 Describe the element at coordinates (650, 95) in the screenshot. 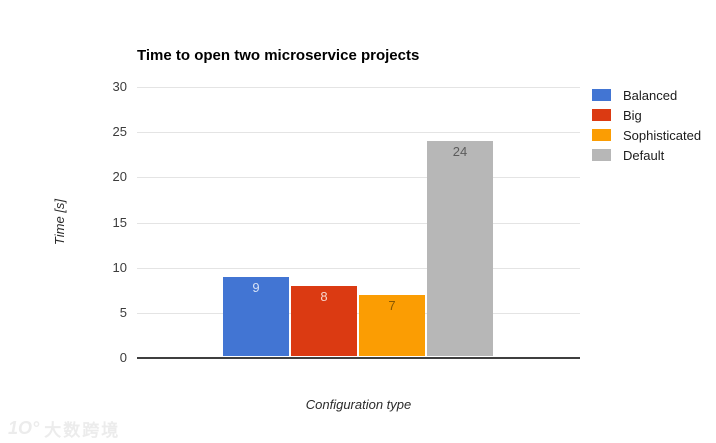

I see `legend-label: Balanced` at that location.